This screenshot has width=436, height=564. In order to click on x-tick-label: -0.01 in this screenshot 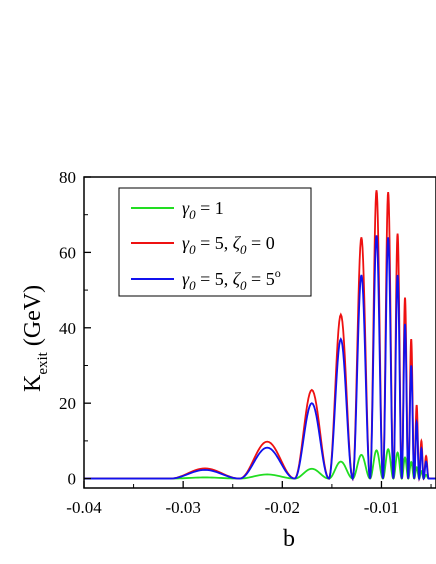, I will do `click(381, 507)`.